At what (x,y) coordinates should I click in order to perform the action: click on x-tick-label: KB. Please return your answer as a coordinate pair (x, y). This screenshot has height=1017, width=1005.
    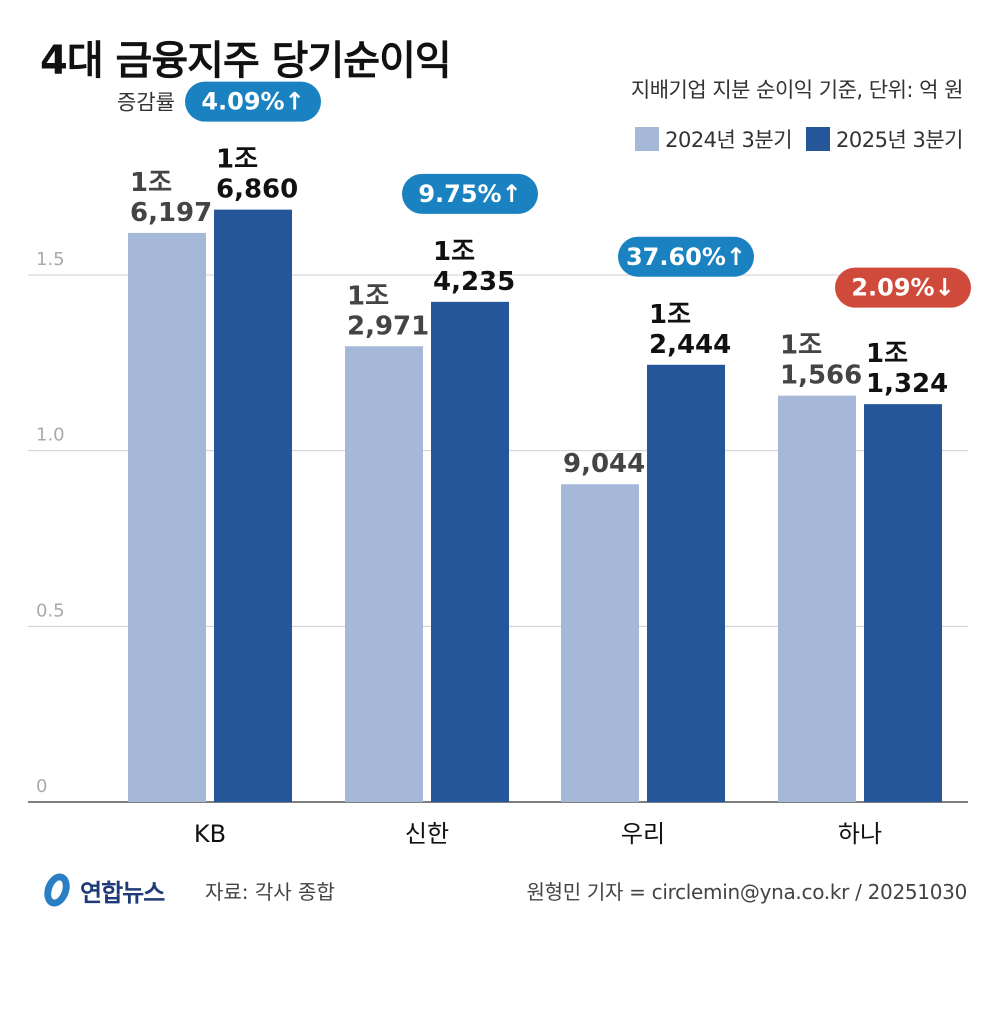
    Looking at the image, I should click on (210, 834).